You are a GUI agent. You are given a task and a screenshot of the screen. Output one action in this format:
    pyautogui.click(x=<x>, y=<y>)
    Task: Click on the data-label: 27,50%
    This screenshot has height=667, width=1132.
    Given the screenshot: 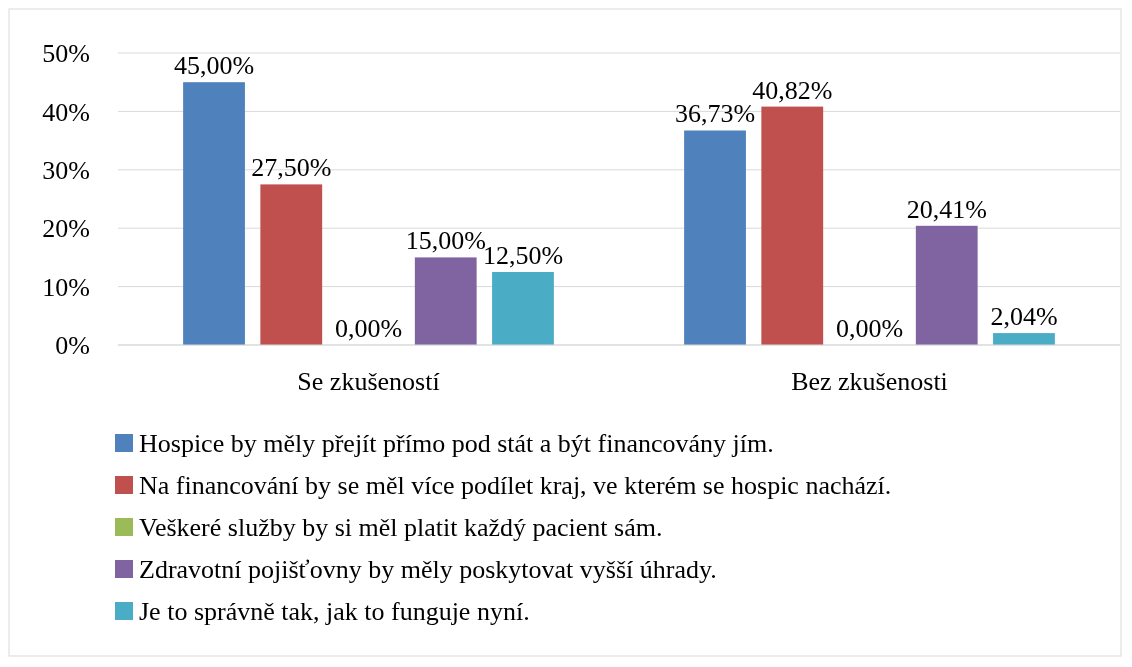 What is the action you would take?
    pyautogui.click(x=291, y=168)
    